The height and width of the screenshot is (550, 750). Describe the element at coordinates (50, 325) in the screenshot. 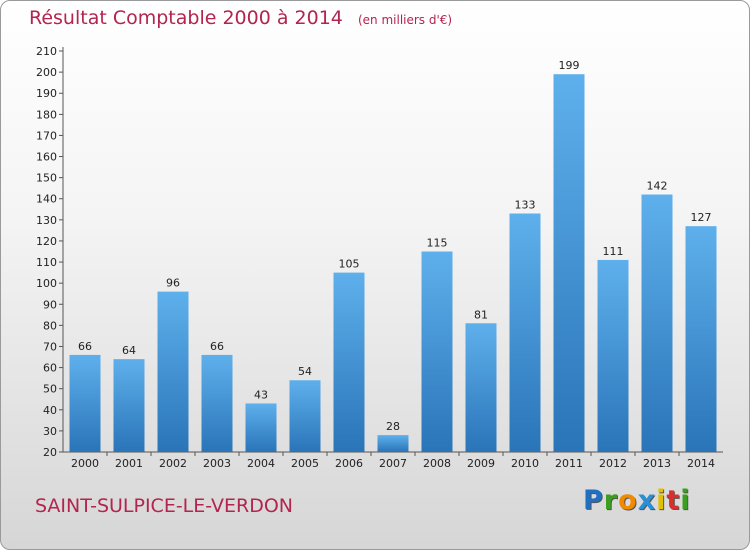

I see `y-tick-label: 80` at that location.